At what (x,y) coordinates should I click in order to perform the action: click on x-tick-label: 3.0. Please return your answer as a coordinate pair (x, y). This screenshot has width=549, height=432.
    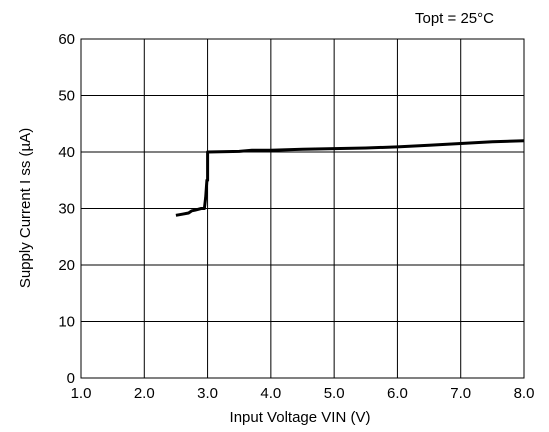
    Looking at the image, I should click on (207, 393).